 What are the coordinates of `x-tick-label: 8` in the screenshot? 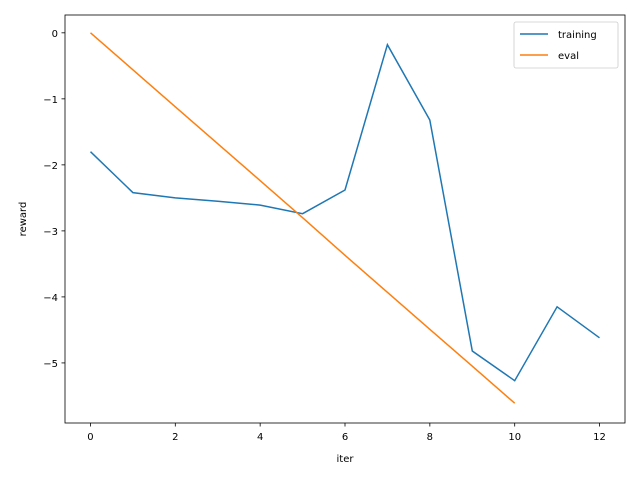 It's located at (430, 437).